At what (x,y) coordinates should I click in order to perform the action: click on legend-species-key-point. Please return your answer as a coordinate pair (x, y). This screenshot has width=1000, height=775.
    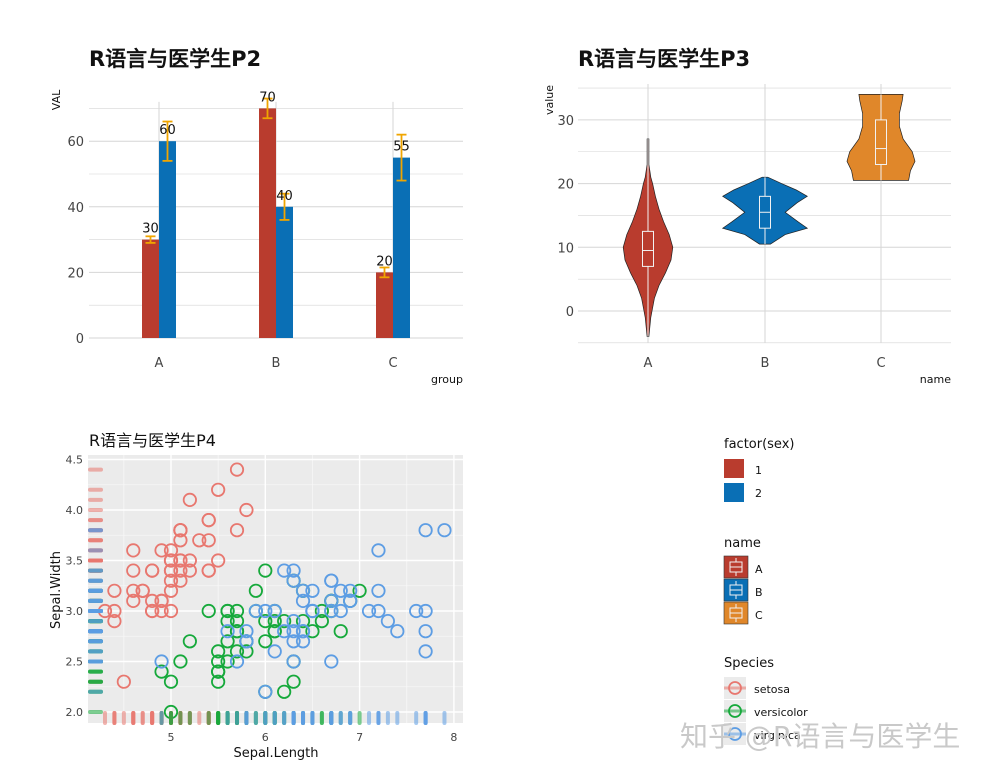
    Looking at the image, I should click on (735, 711).